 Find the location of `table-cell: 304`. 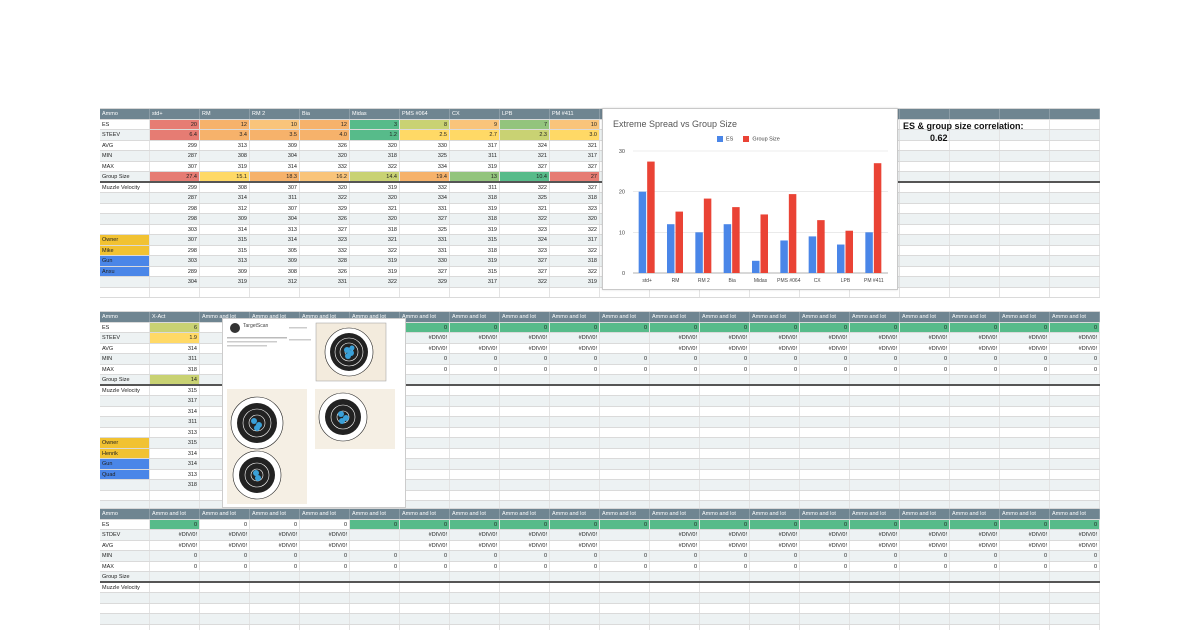

table-cell: 304 is located at coordinates (175, 282).